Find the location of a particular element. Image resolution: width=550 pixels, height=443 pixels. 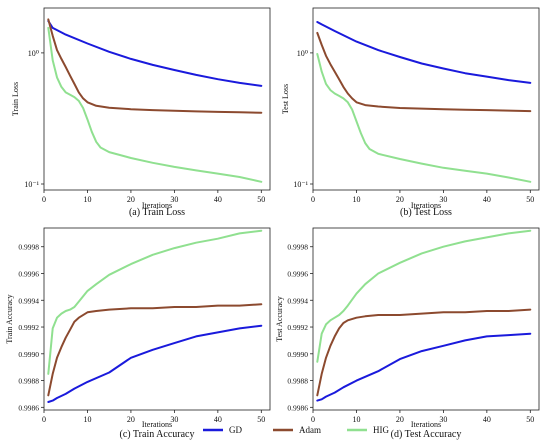

legend-label-gd: GD is located at coordinates (235, 430).